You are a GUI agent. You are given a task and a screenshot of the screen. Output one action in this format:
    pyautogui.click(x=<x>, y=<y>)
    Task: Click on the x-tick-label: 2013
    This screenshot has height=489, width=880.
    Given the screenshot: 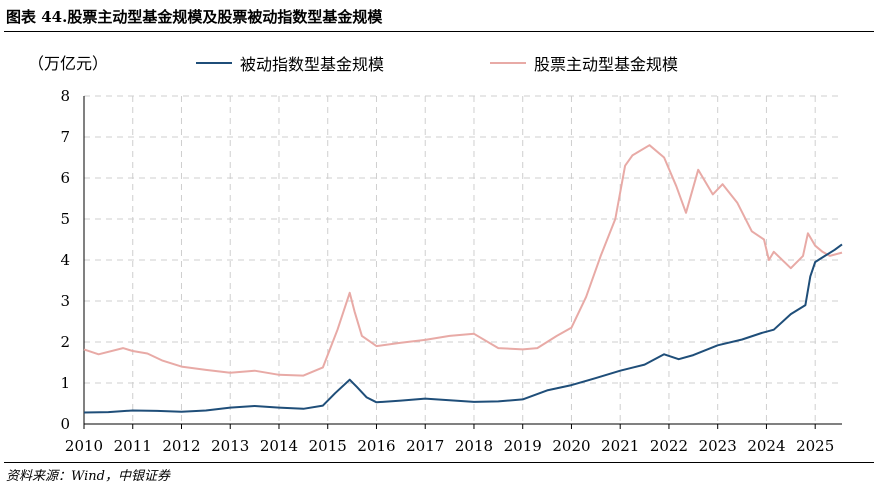 What is the action you would take?
    pyautogui.click(x=230, y=446)
    